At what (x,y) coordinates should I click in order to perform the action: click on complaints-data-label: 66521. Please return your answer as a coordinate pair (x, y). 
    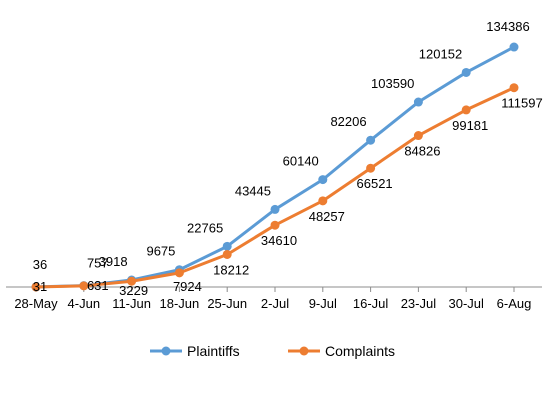
    Looking at the image, I should click on (375, 183).